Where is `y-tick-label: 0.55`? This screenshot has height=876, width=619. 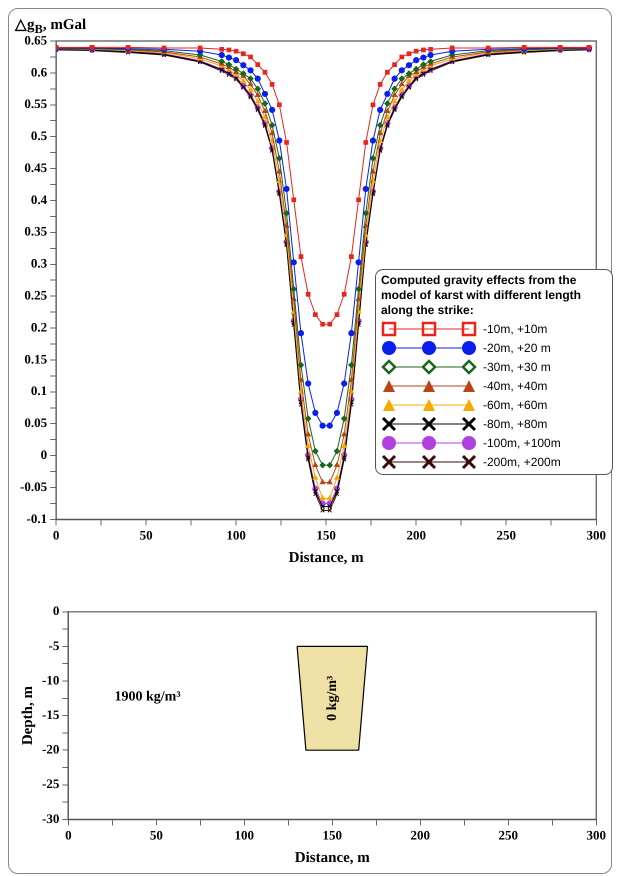 y-tick-label: 0.55 is located at coordinates (36, 104).